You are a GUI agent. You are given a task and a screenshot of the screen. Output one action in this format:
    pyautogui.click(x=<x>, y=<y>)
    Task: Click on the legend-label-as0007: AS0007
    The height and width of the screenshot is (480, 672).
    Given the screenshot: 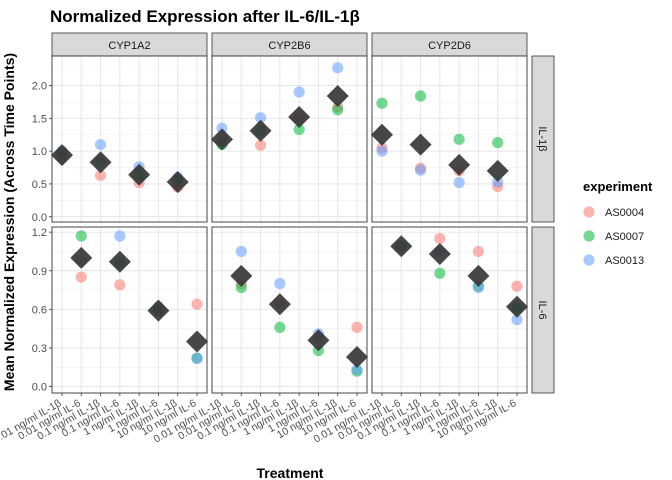 What is the action you would take?
    pyautogui.click(x=624, y=237)
    